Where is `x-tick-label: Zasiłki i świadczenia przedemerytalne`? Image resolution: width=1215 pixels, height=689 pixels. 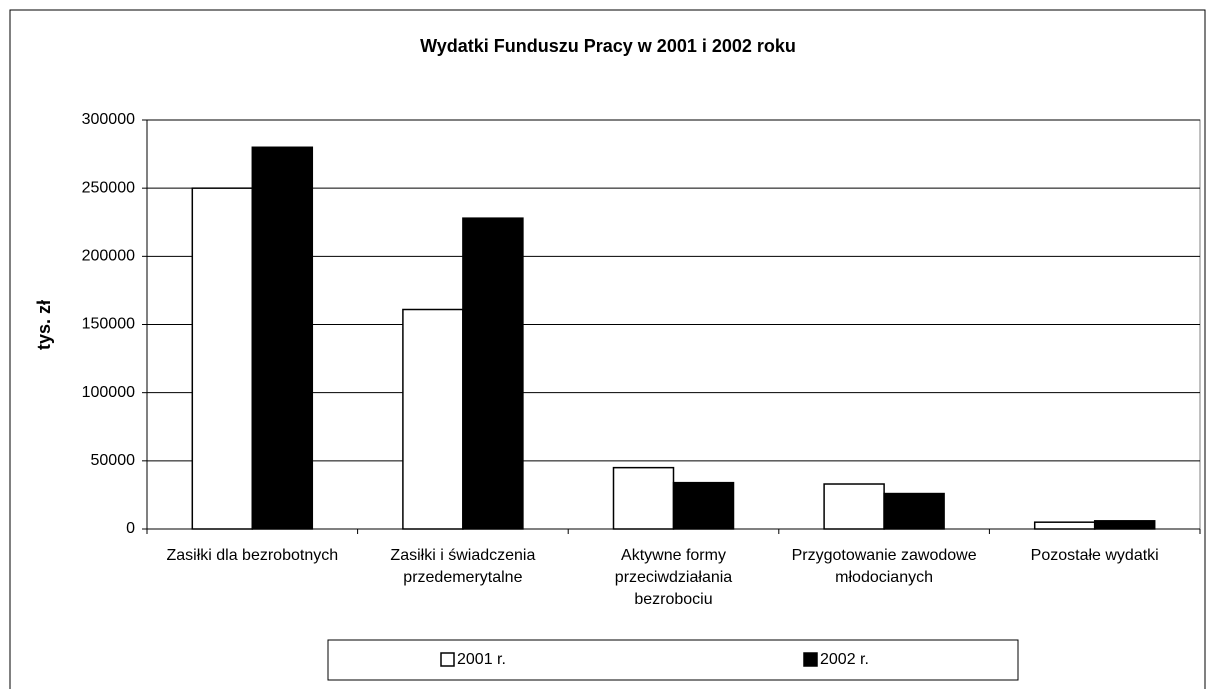 x-tick-label: Zasiłki i świadczenia przedemerytalne is located at coordinates (463, 566).